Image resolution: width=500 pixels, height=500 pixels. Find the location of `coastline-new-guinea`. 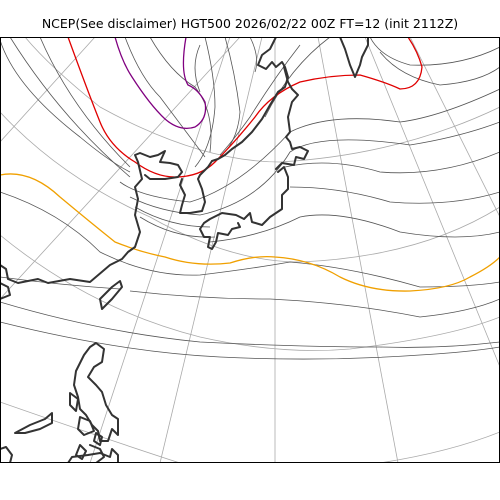

coastline-new-guinea is located at coordinates (93, 455).